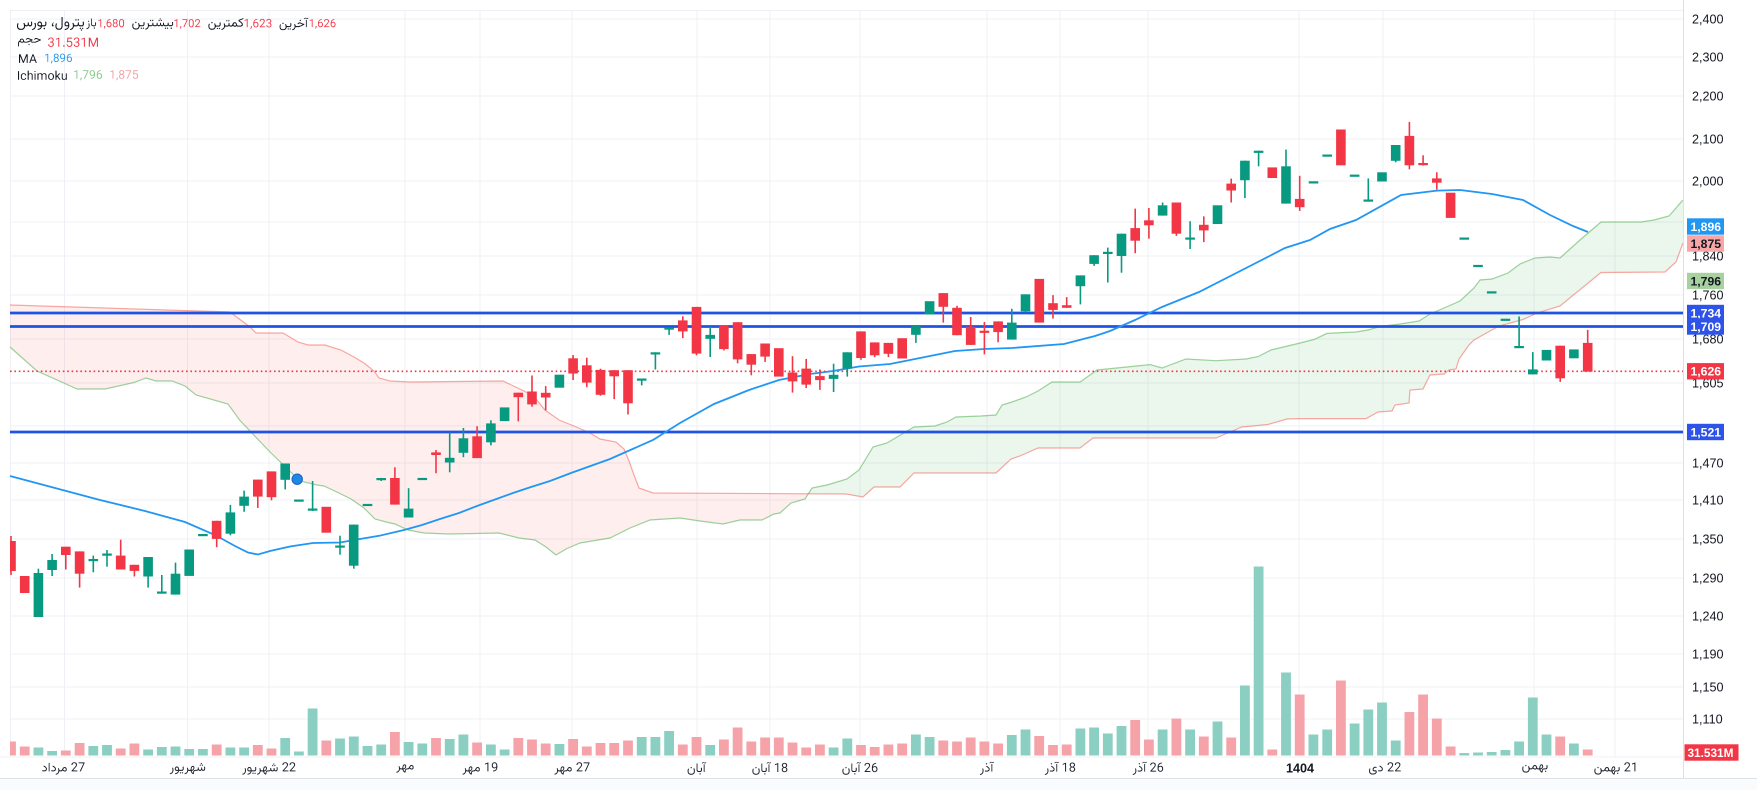 Image resolution: width=1757 pixels, height=795 pixels. I want to click on svg-text: 1,760, so click(1708, 295).